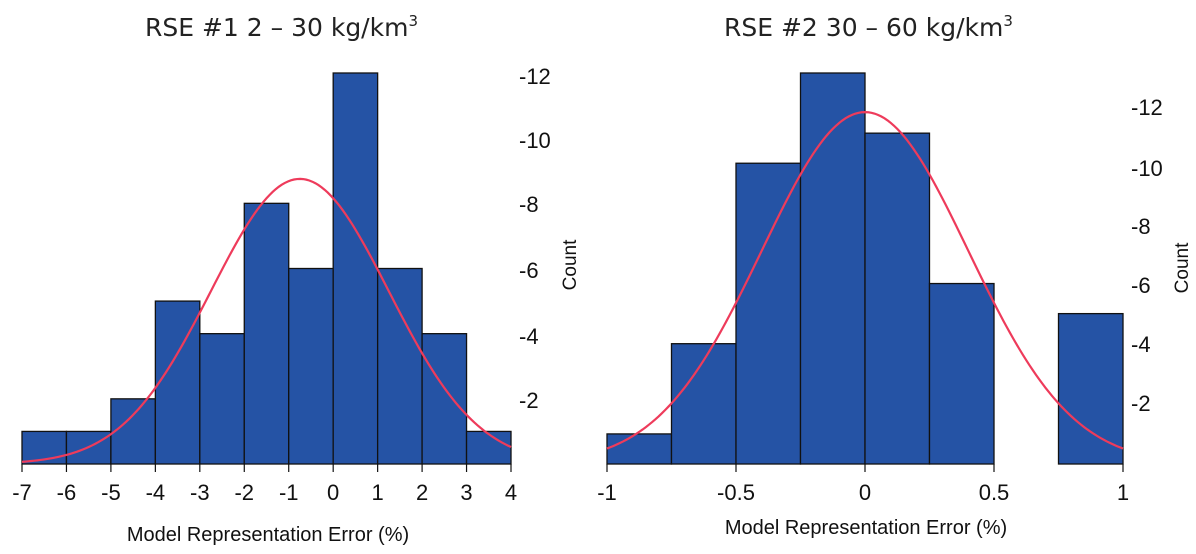 This screenshot has width=1196, height=554. What do you see at coordinates (200, 492) in the screenshot?
I see `x-tick-label: -3` at bounding box center [200, 492].